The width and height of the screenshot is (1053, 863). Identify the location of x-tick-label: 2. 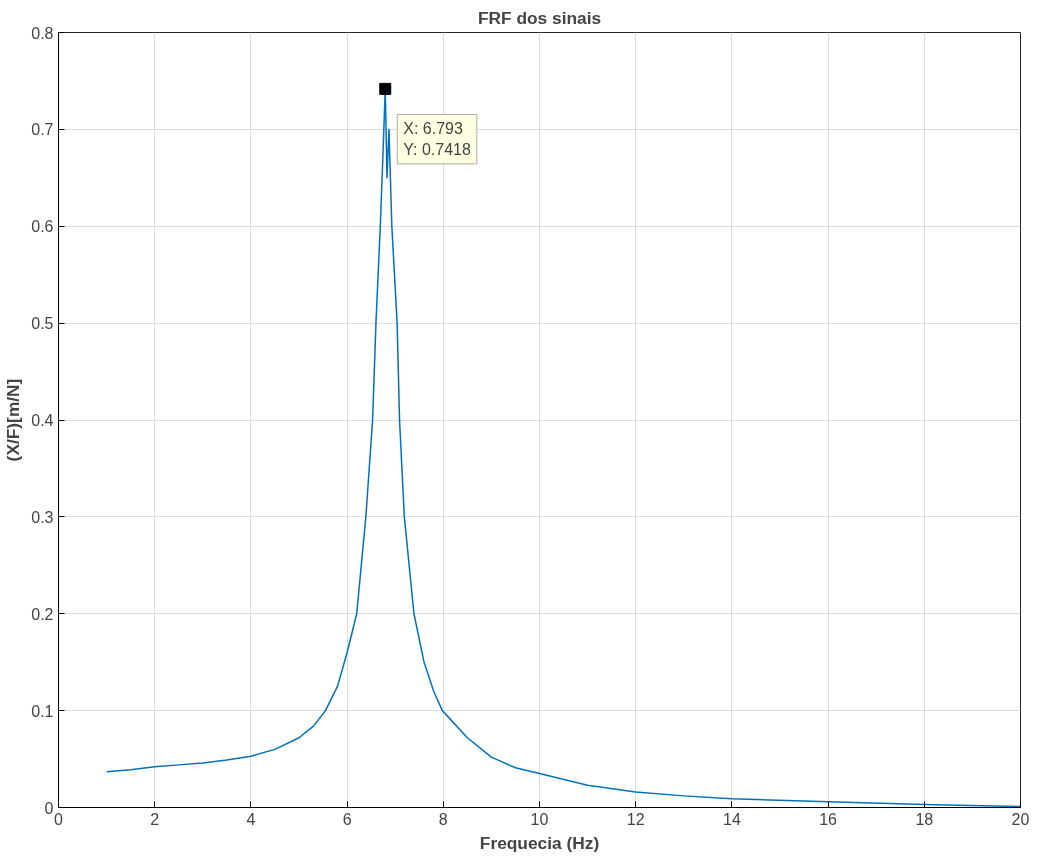
(155, 819).